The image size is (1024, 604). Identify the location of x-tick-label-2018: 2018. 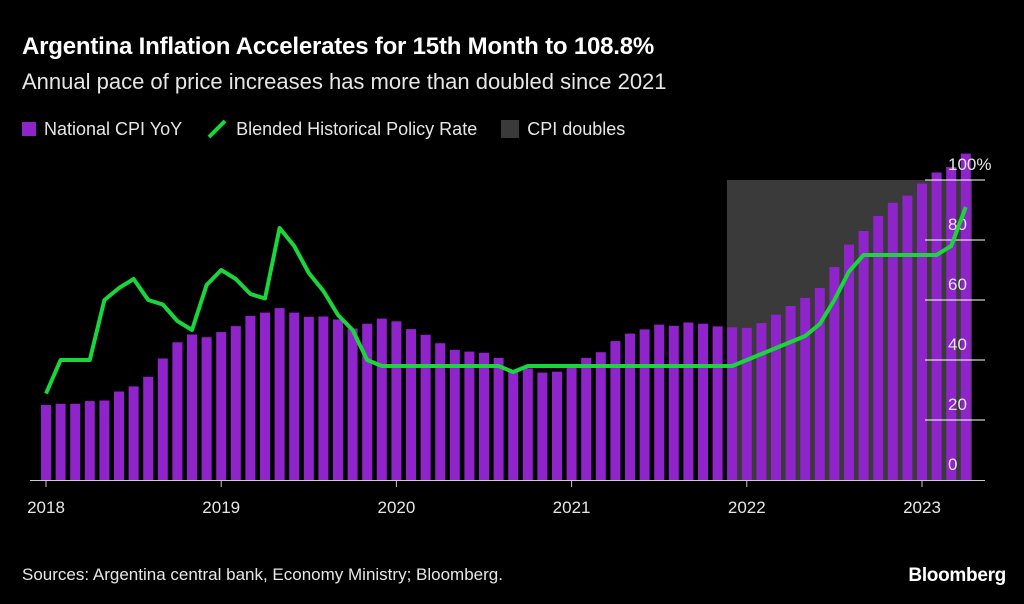
(46, 507).